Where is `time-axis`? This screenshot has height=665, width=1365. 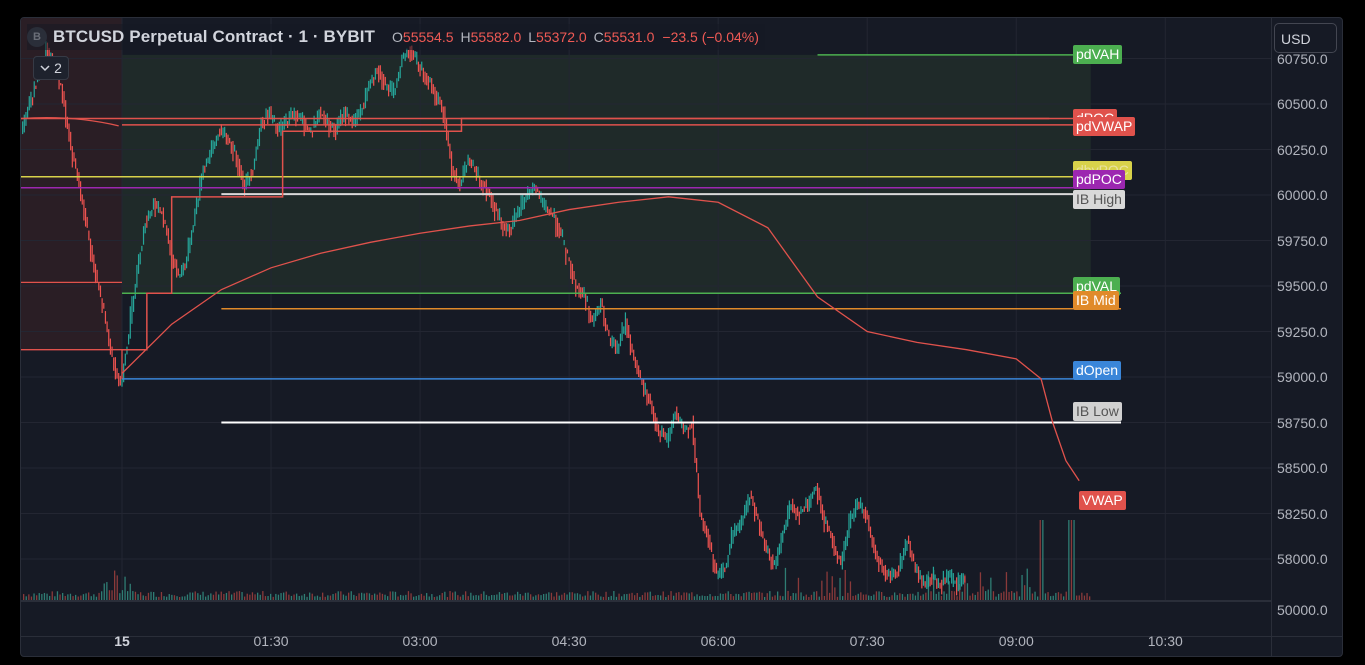
time-axis is located at coordinates (646, 646).